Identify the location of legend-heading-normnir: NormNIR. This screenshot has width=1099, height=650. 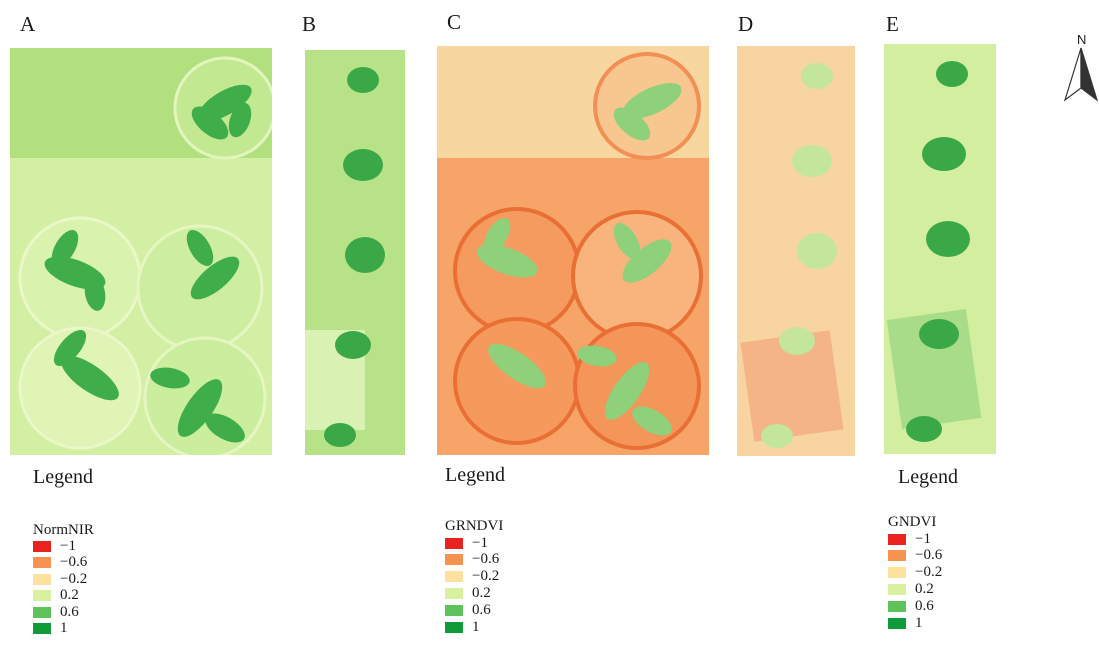
(63, 530).